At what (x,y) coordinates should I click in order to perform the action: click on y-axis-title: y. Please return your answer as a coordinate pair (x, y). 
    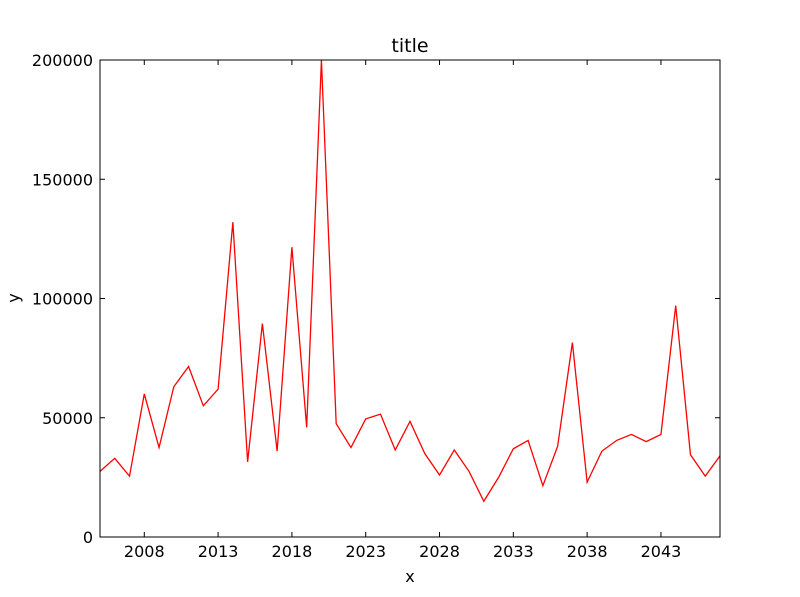
    Looking at the image, I should click on (13, 297).